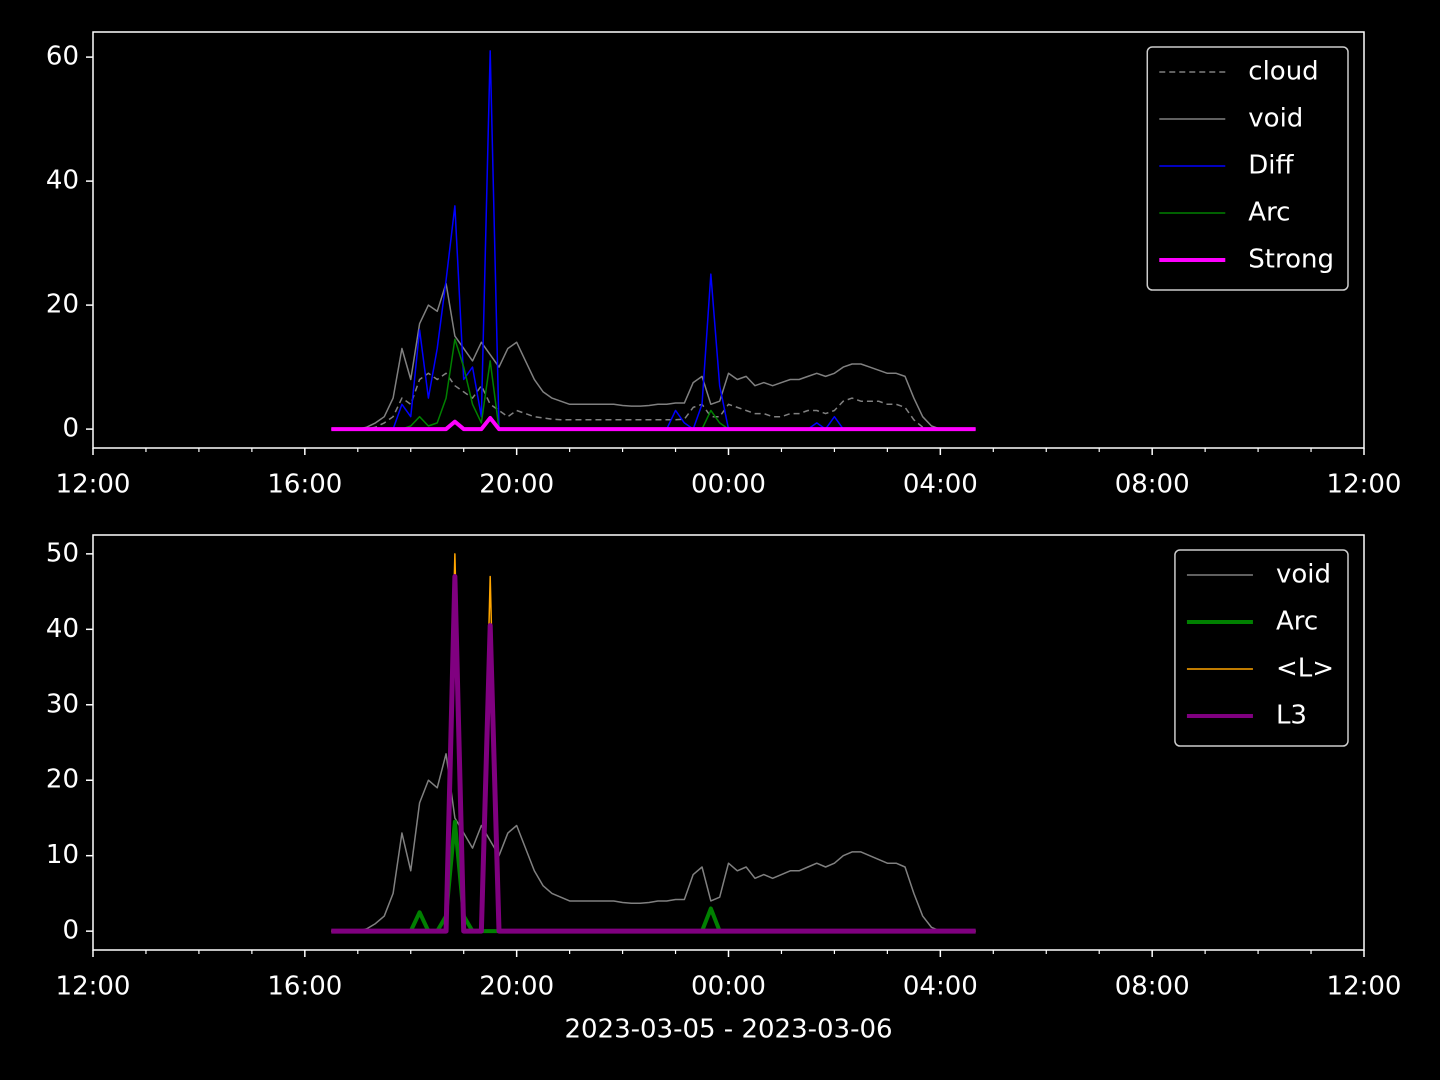 This screenshot has width=1440, height=1080. I want to click on legend-label: Strong, so click(1291, 260).